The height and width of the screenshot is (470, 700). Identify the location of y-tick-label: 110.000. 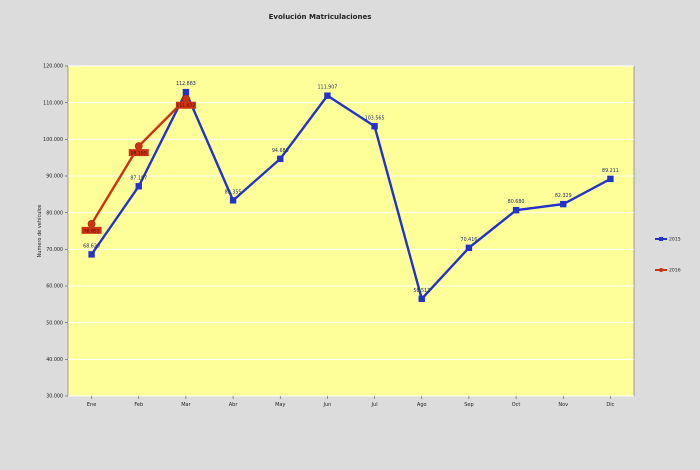
(53, 103).